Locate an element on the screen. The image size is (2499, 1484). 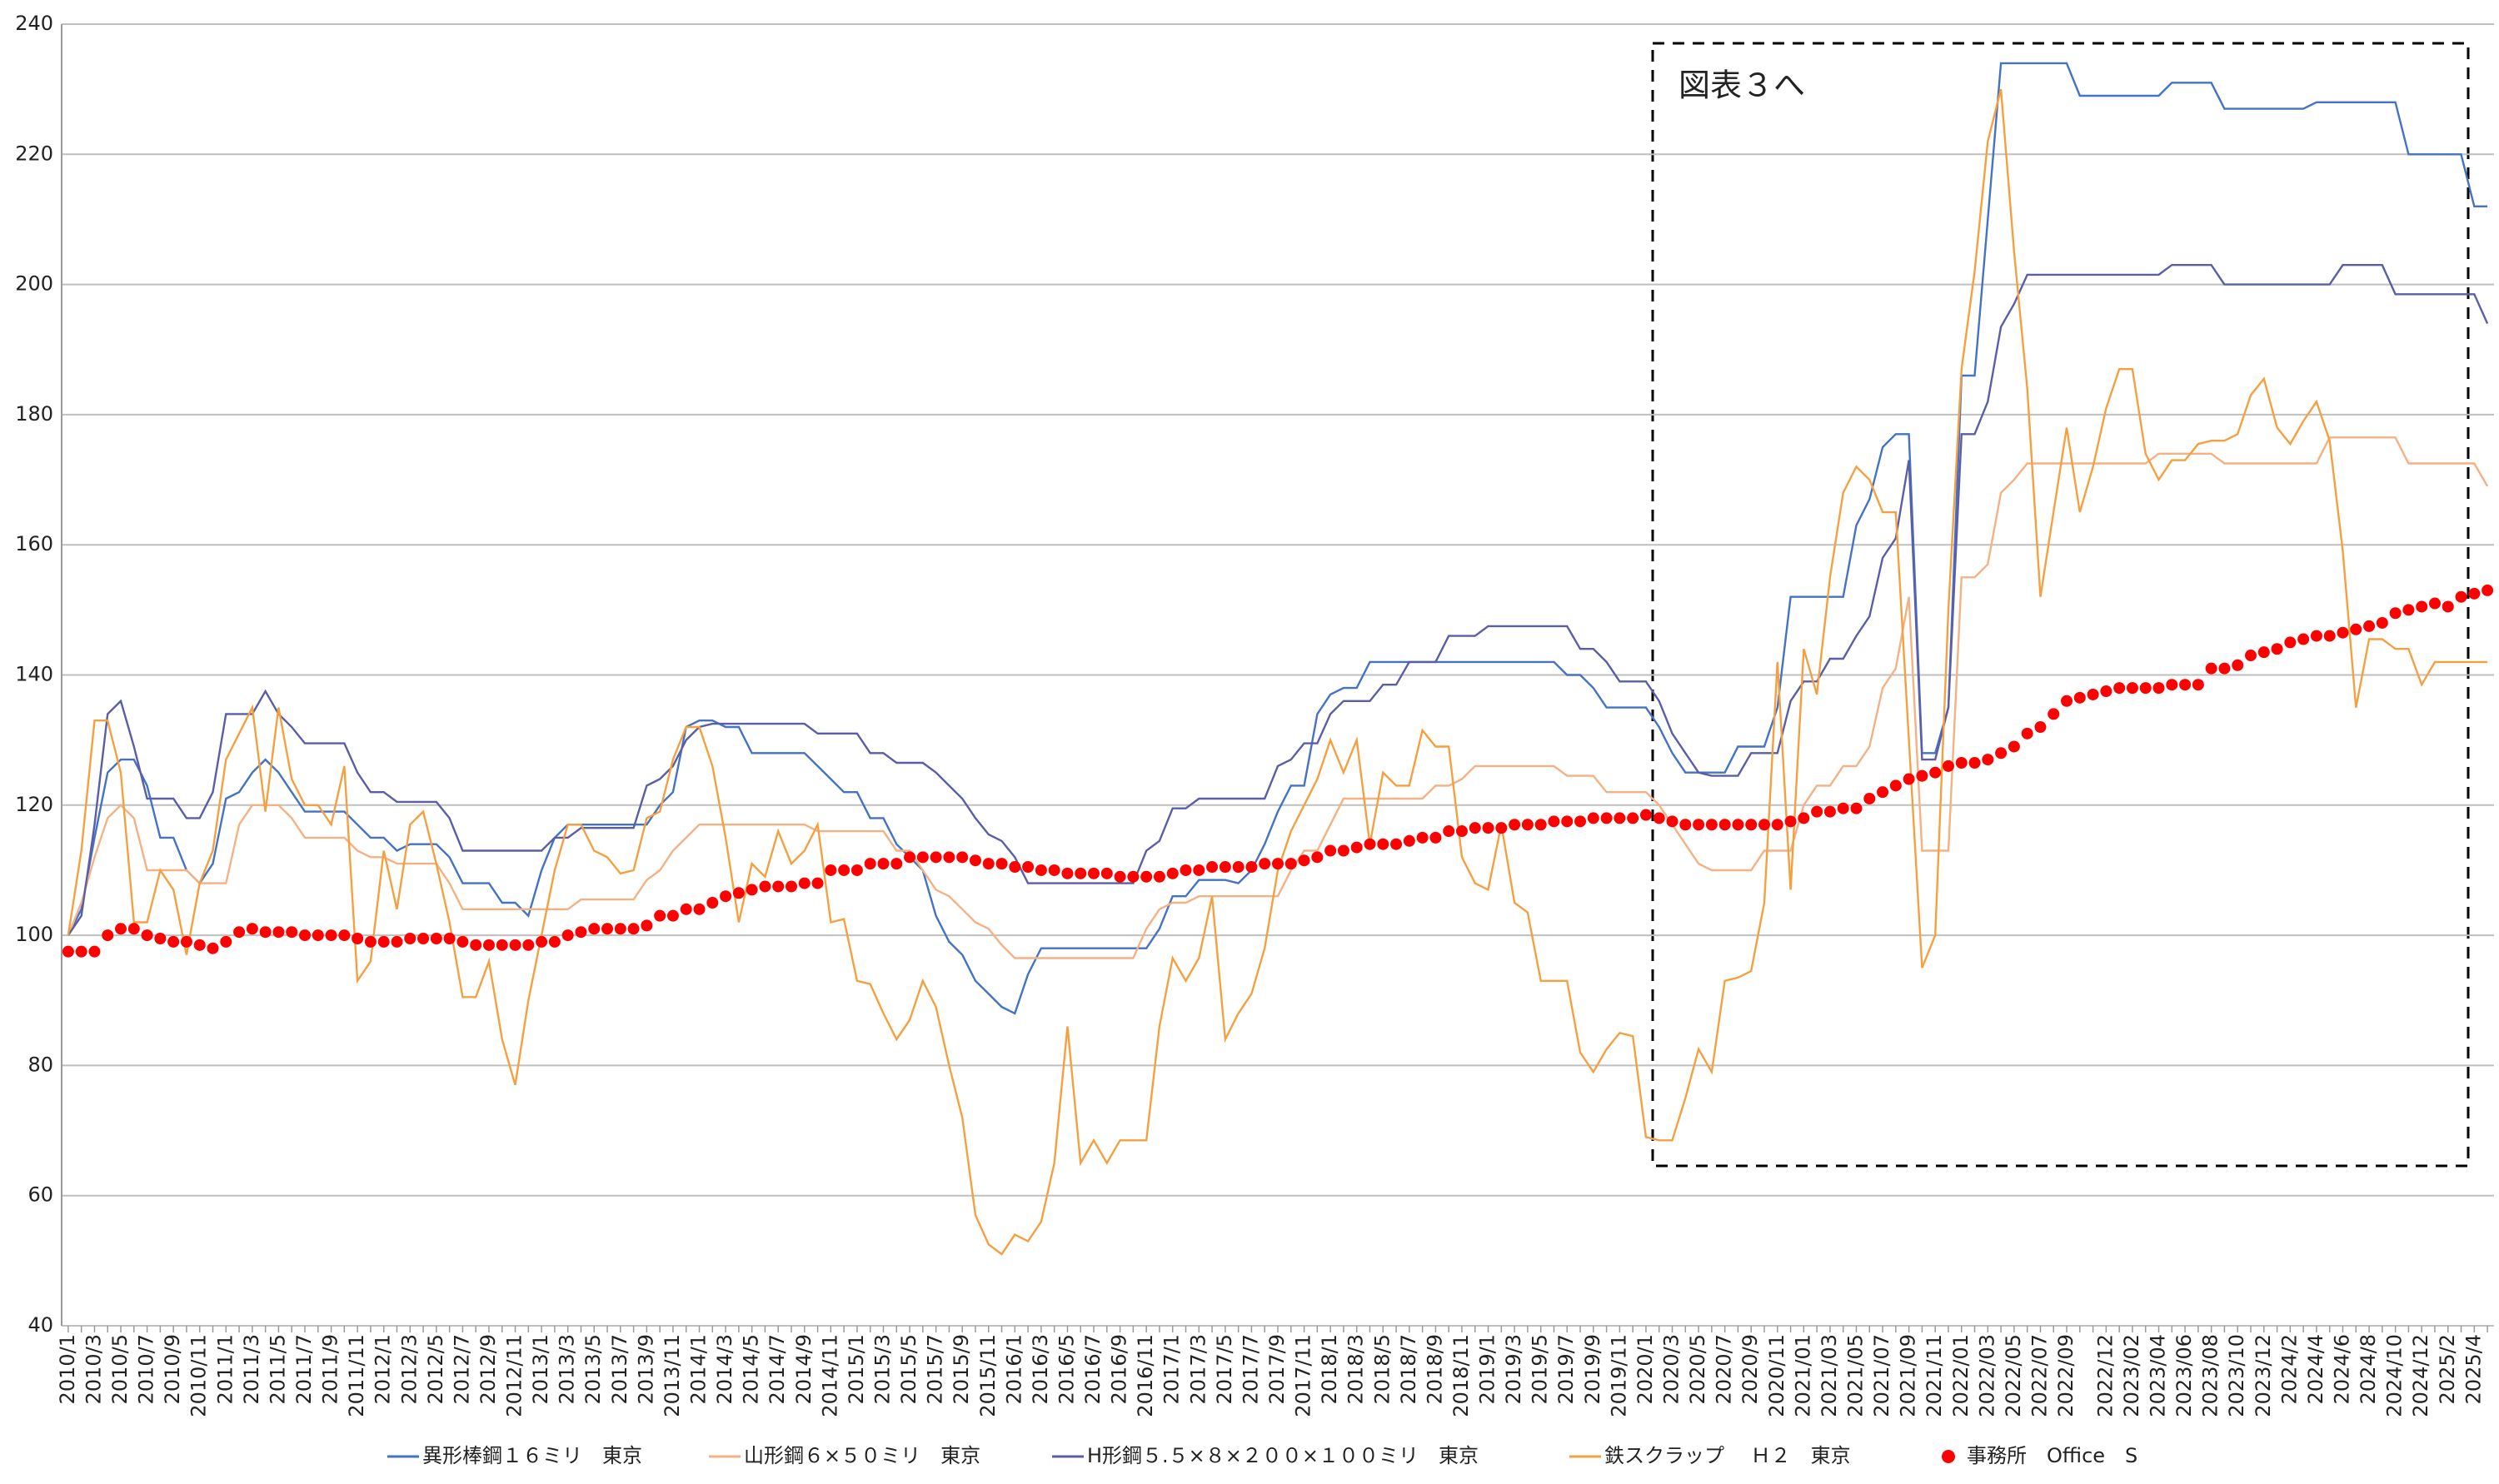
x-tick-label: 2012/11 is located at coordinates (514, 1375).